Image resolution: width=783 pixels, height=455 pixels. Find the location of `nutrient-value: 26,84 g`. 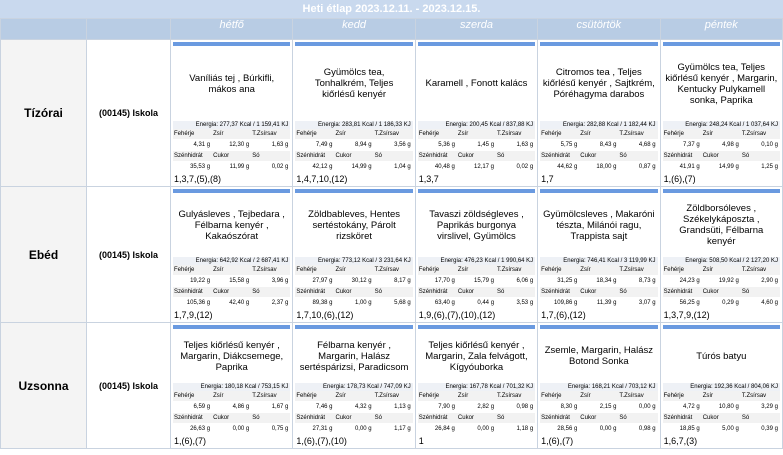

nutrient-value: 26,84 g is located at coordinates (444, 429).